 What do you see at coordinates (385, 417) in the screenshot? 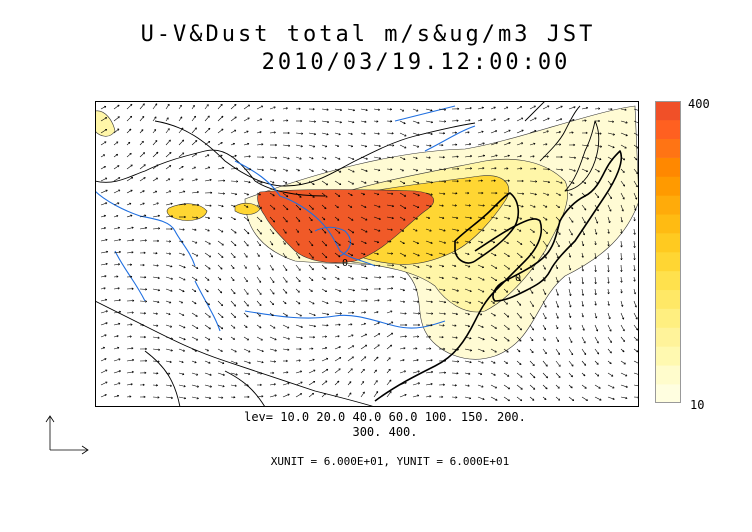
I see `levels-line-1: lev= 10.0 20.0 40.0 60.0 100. 150. 200.` at bounding box center [385, 417].